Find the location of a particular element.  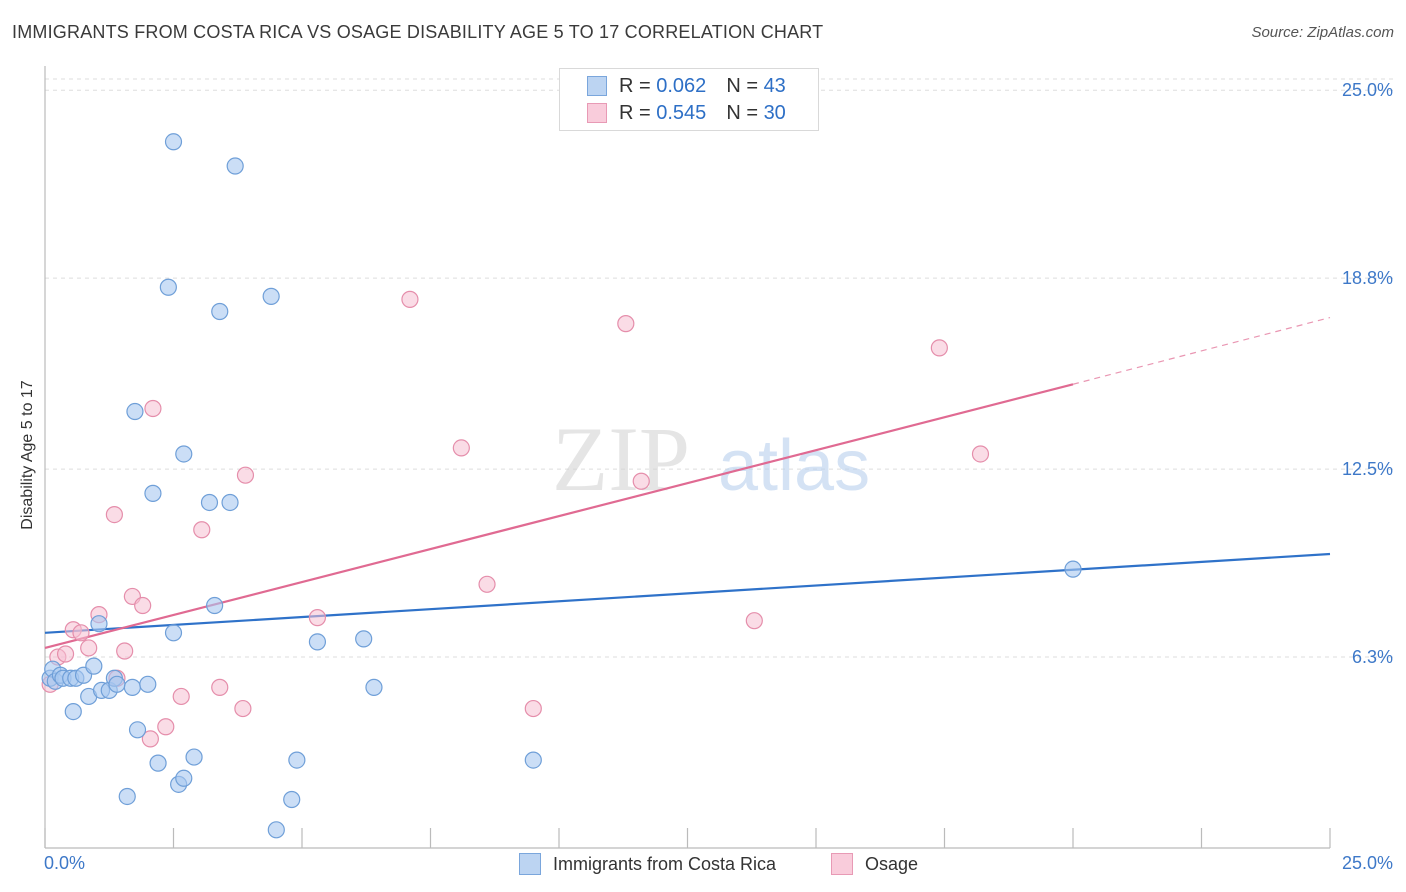

stats-legend: R = 0.062 N = 43 R = 0.545 N = 30 is located at coordinates (689, 99).